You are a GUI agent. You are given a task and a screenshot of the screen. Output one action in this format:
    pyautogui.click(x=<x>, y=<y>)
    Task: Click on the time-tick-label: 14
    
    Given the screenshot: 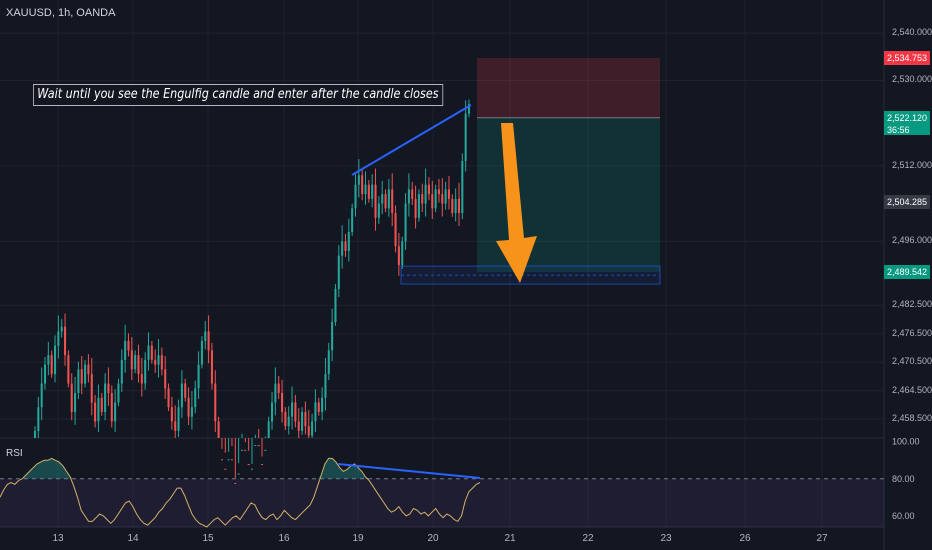 What is the action you would take?
    pyautogui.click(x=133, y=538)
    